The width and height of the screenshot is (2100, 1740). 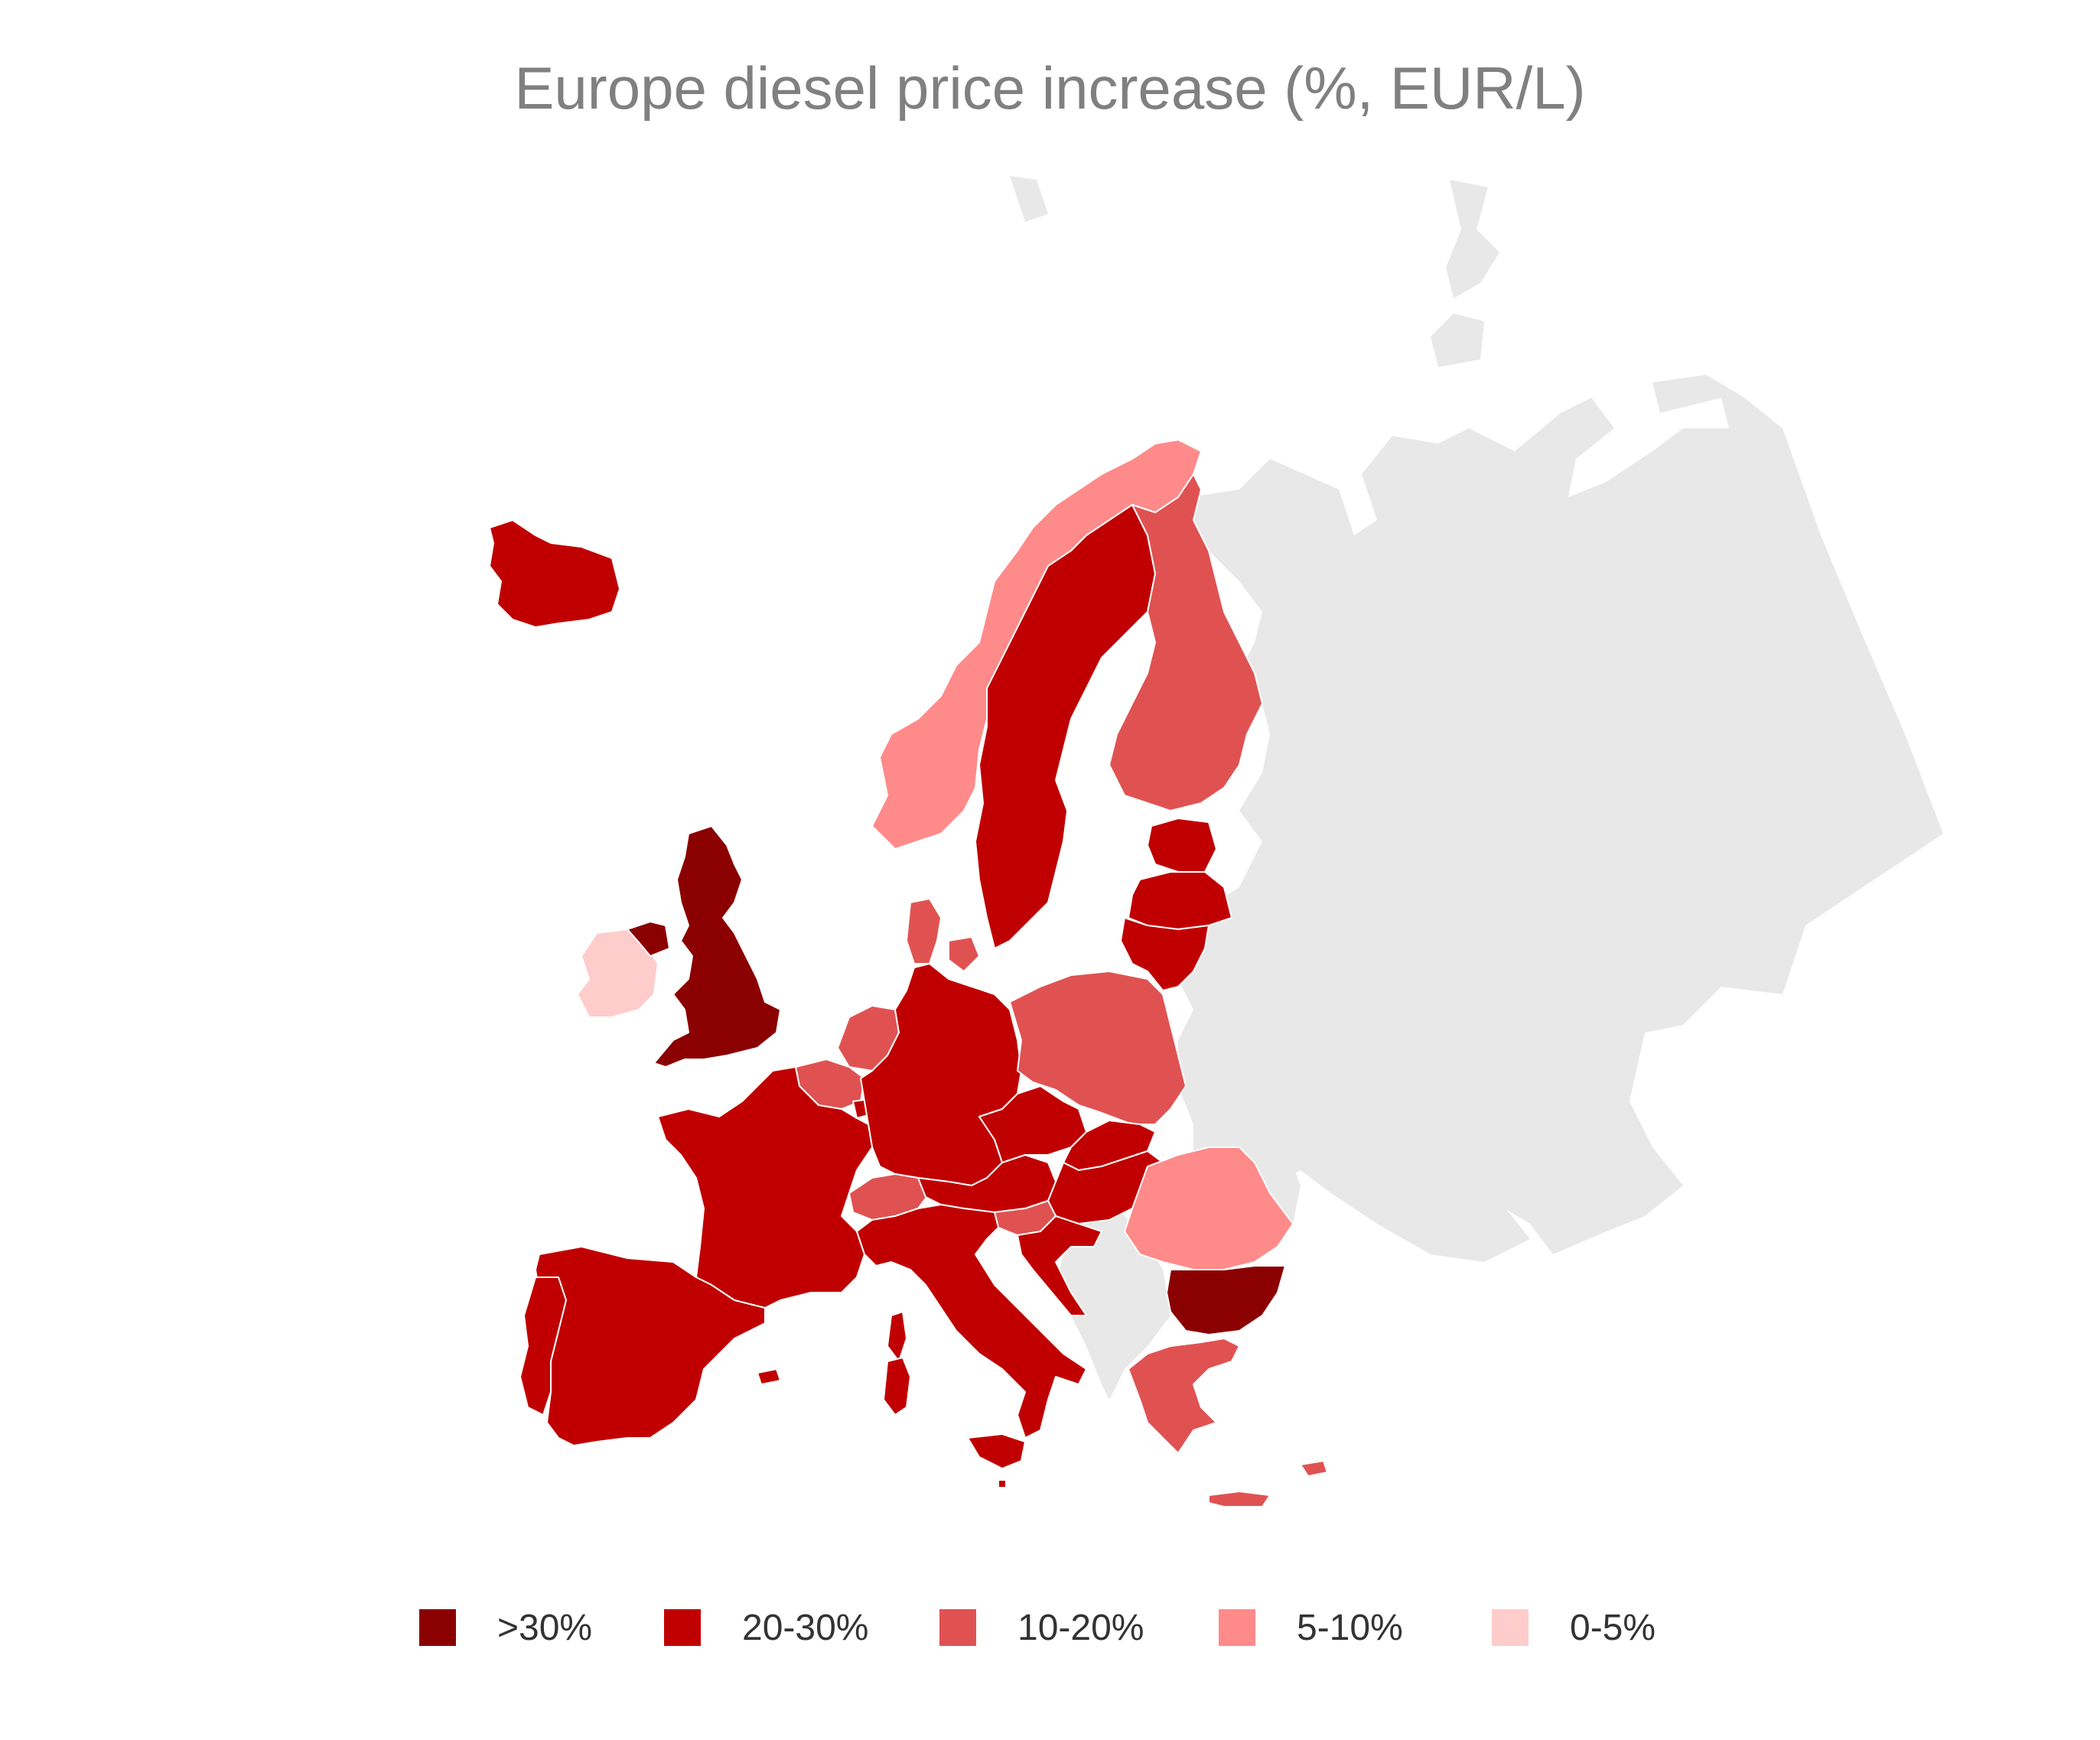 I want to click on malta, so click(x=1002, y=1483).